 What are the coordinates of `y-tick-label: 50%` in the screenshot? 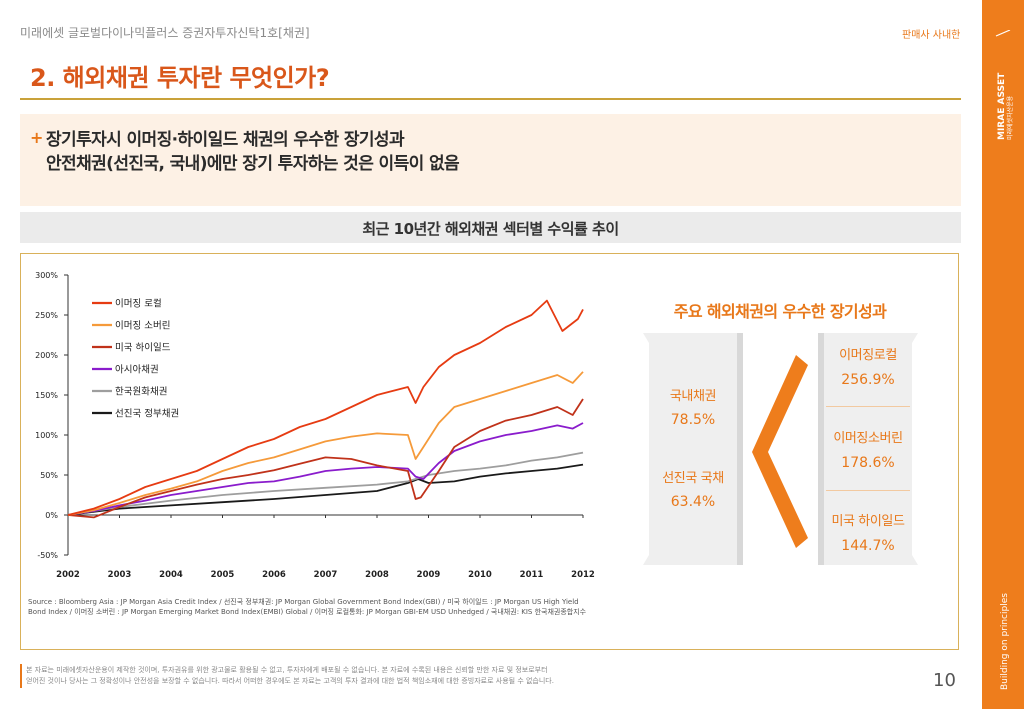 It's located at (49, 475).